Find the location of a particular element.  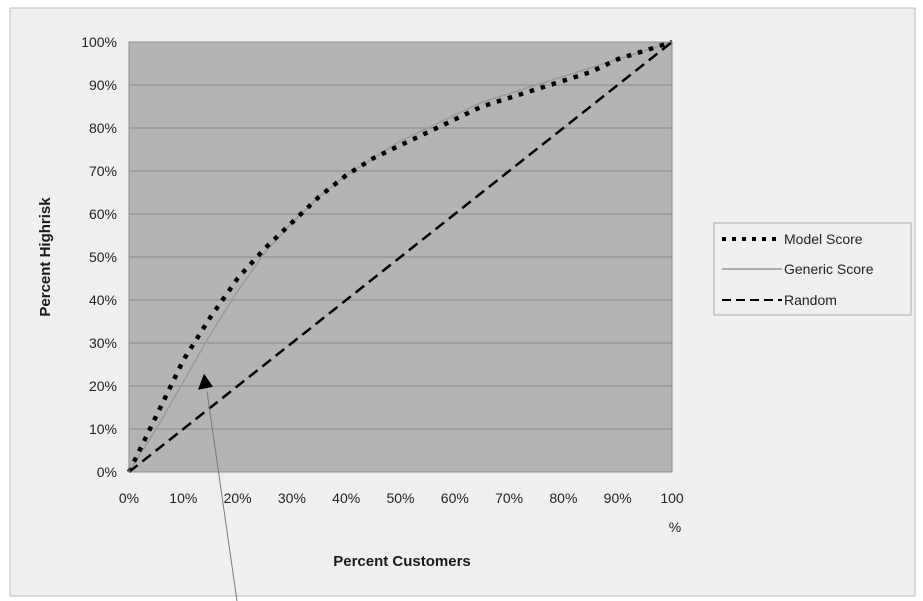

y-tick-label-7: 70% is located at coordinates (103, 171).